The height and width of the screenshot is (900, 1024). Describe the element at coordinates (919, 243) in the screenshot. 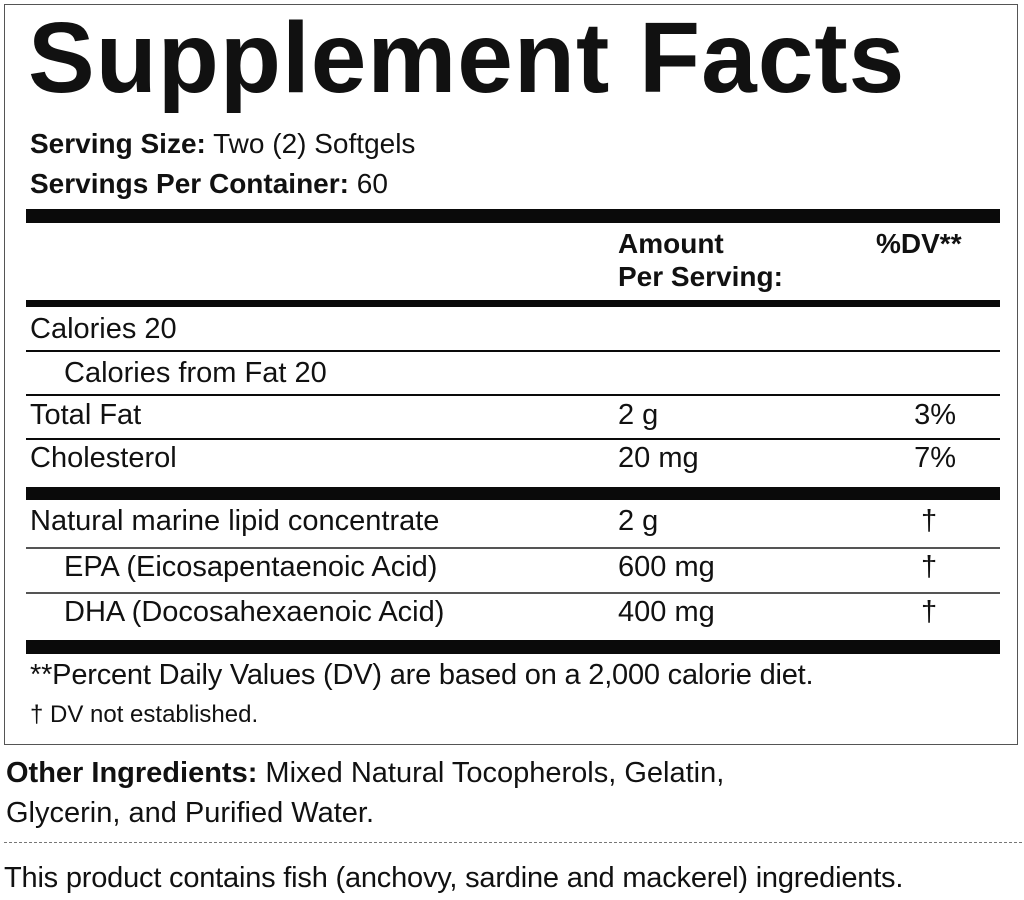

I see `dv-header: %DV**` at that location.